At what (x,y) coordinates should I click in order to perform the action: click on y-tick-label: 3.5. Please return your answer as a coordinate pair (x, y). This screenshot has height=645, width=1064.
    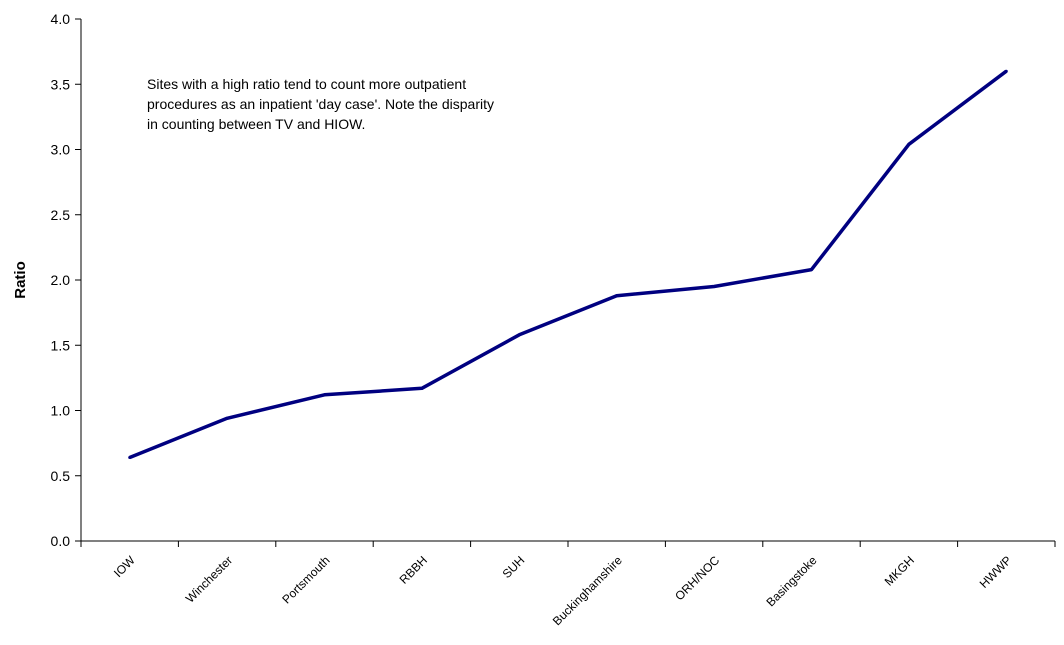
    Looking at the image, I should click on (61, 84).